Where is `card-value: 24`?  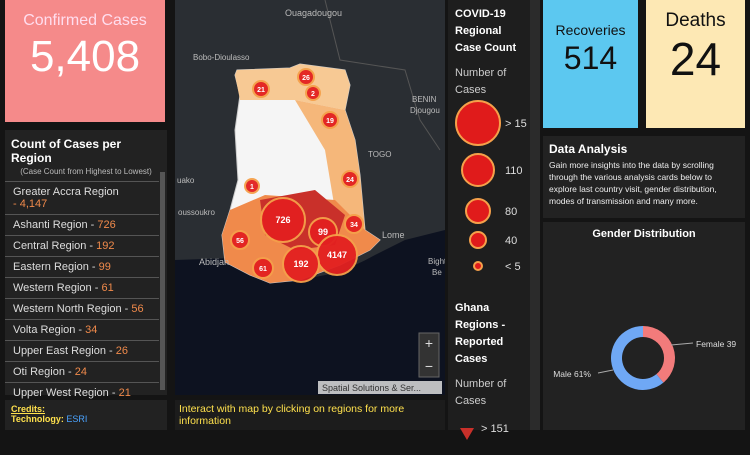 card-value: 24 is located at coordinates (695, 59).